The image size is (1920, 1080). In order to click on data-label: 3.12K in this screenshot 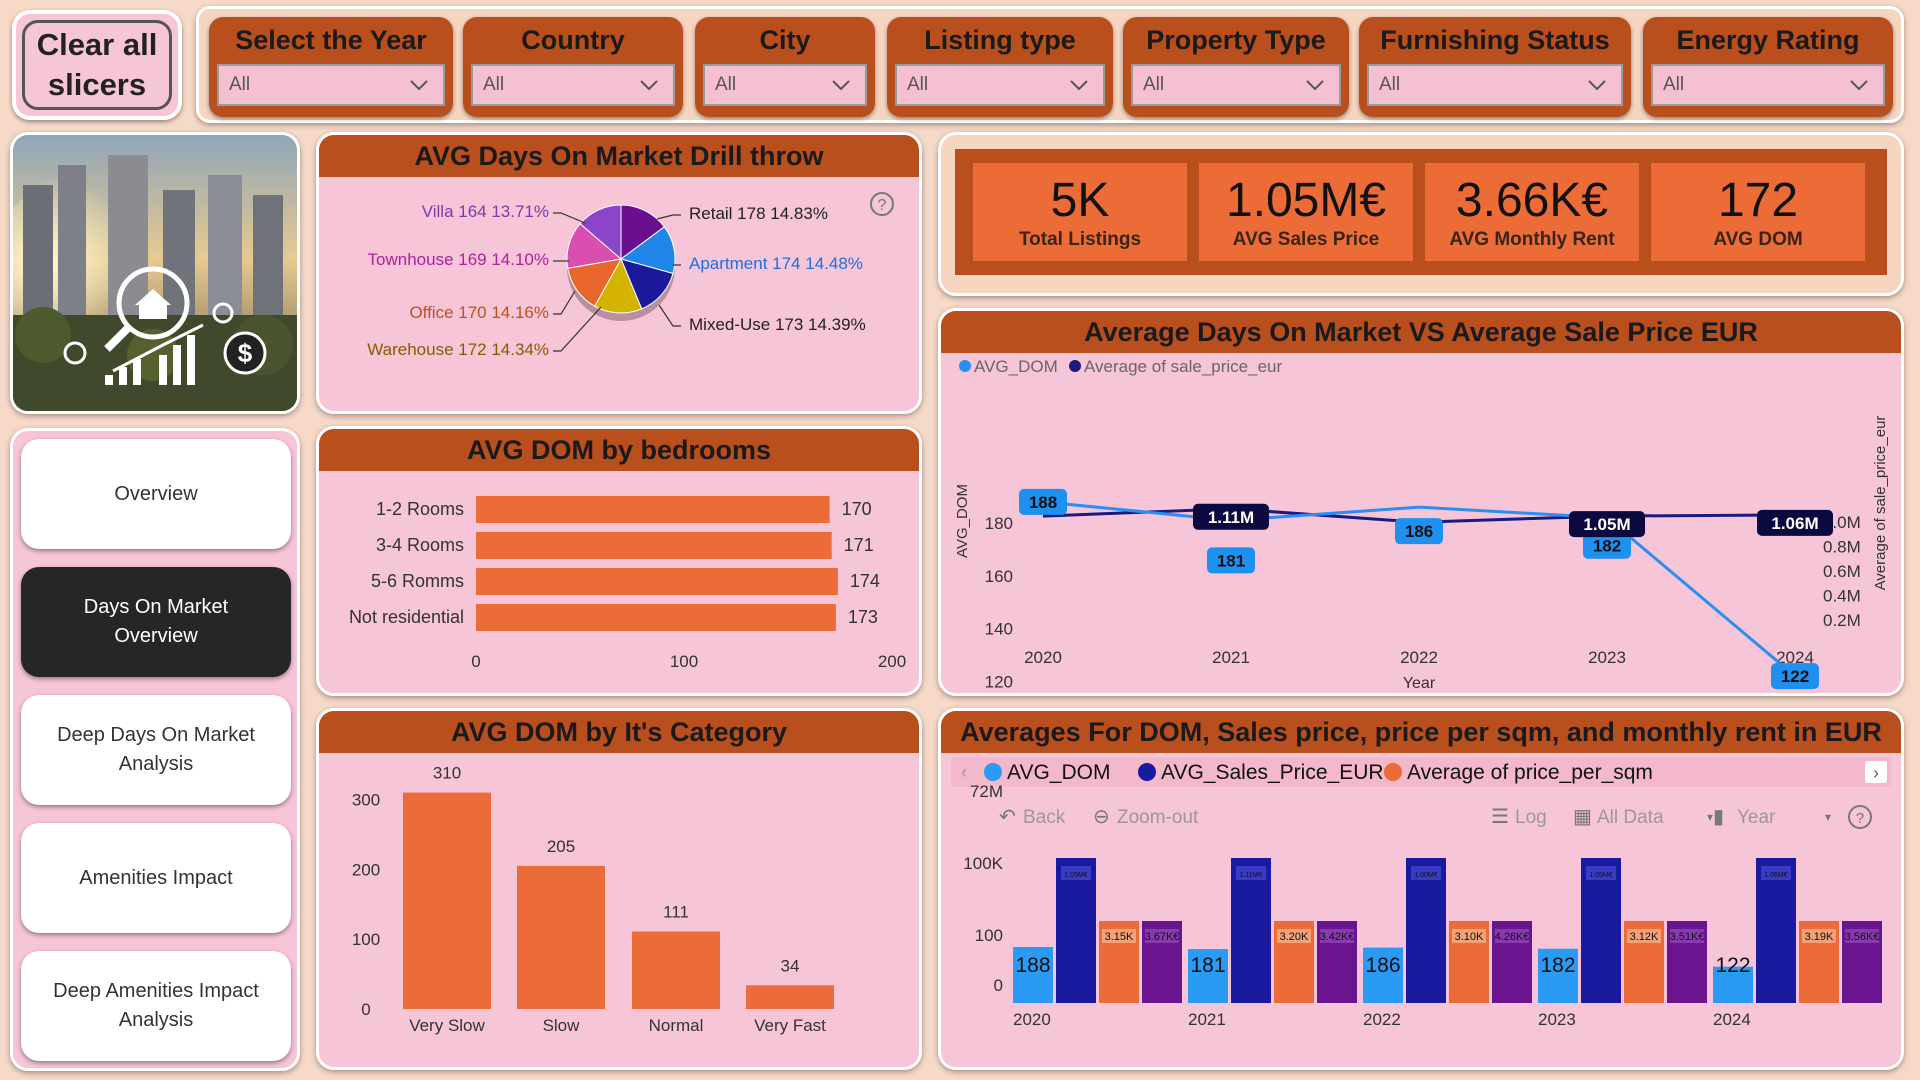, I will do `click(1644, 937)`.